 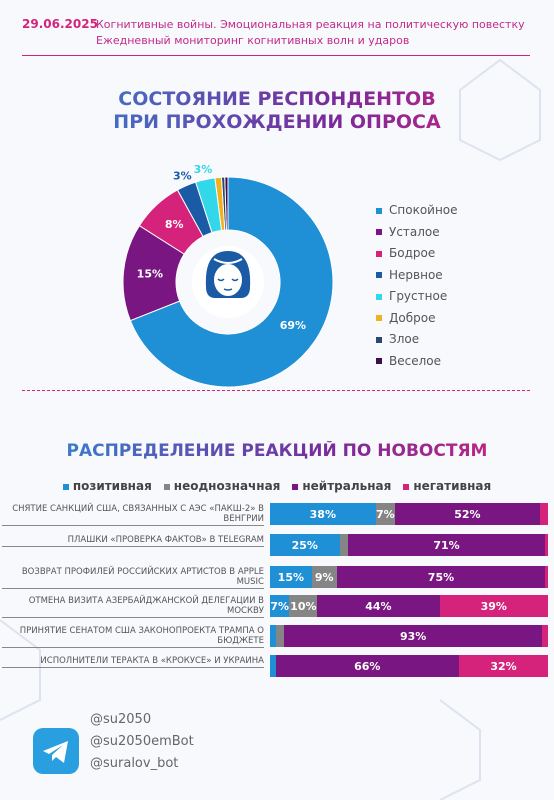 I want to click on data-label: 39%, so click(x=493, y=606).